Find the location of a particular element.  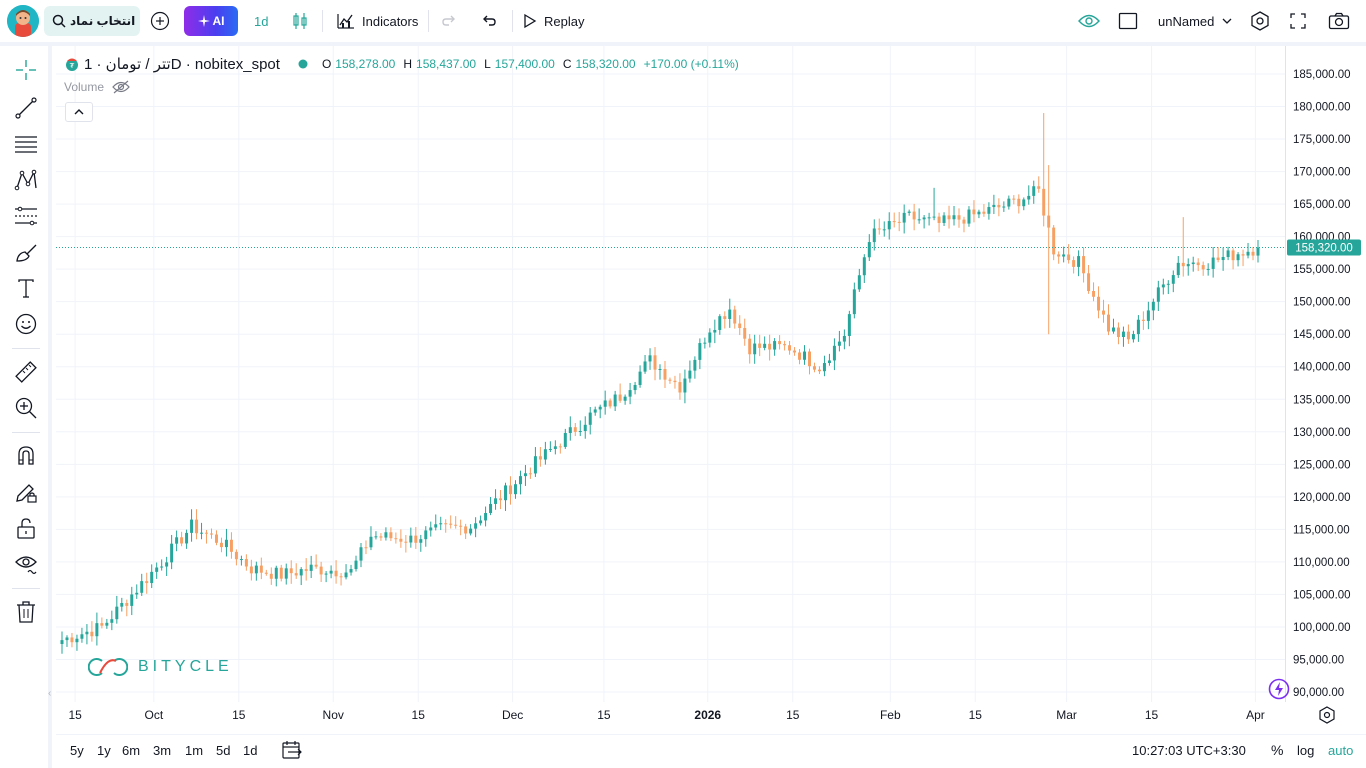

toolbar-divider is located at coordinates (512, 21).